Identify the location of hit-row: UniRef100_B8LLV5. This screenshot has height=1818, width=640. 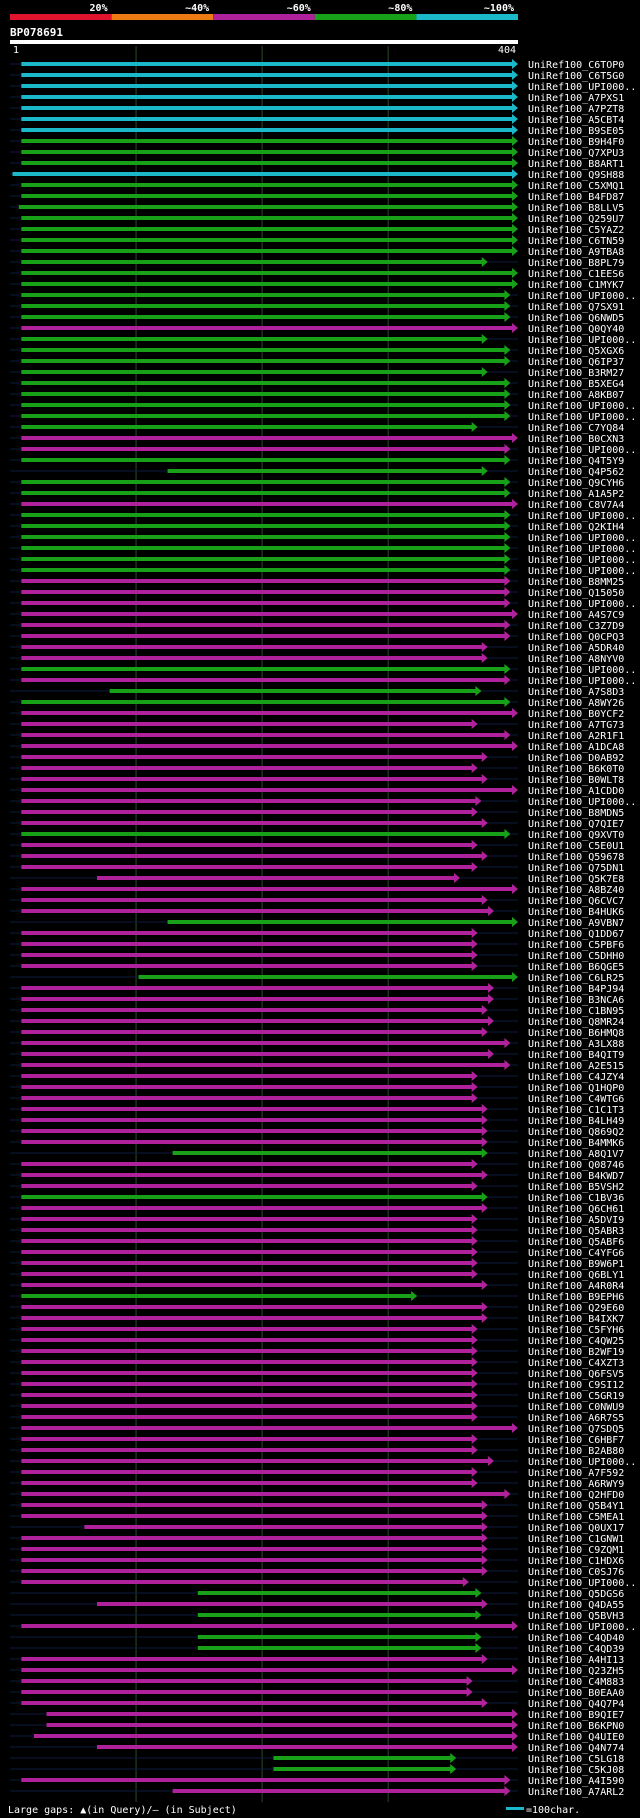
(317, 208).